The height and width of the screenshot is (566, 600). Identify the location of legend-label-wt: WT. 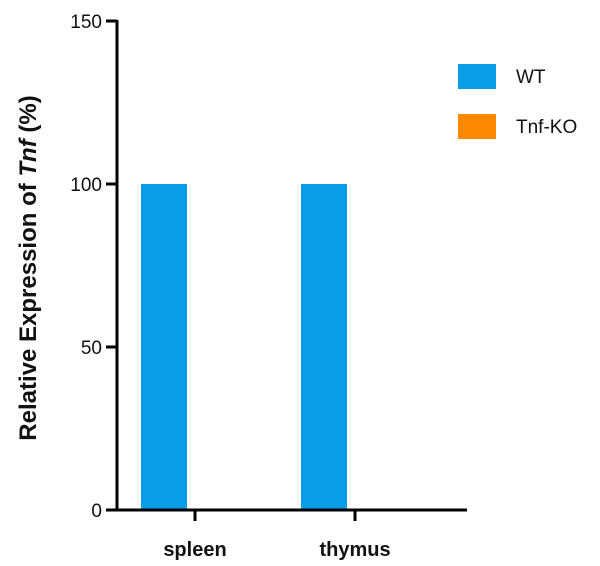
(531, 77).